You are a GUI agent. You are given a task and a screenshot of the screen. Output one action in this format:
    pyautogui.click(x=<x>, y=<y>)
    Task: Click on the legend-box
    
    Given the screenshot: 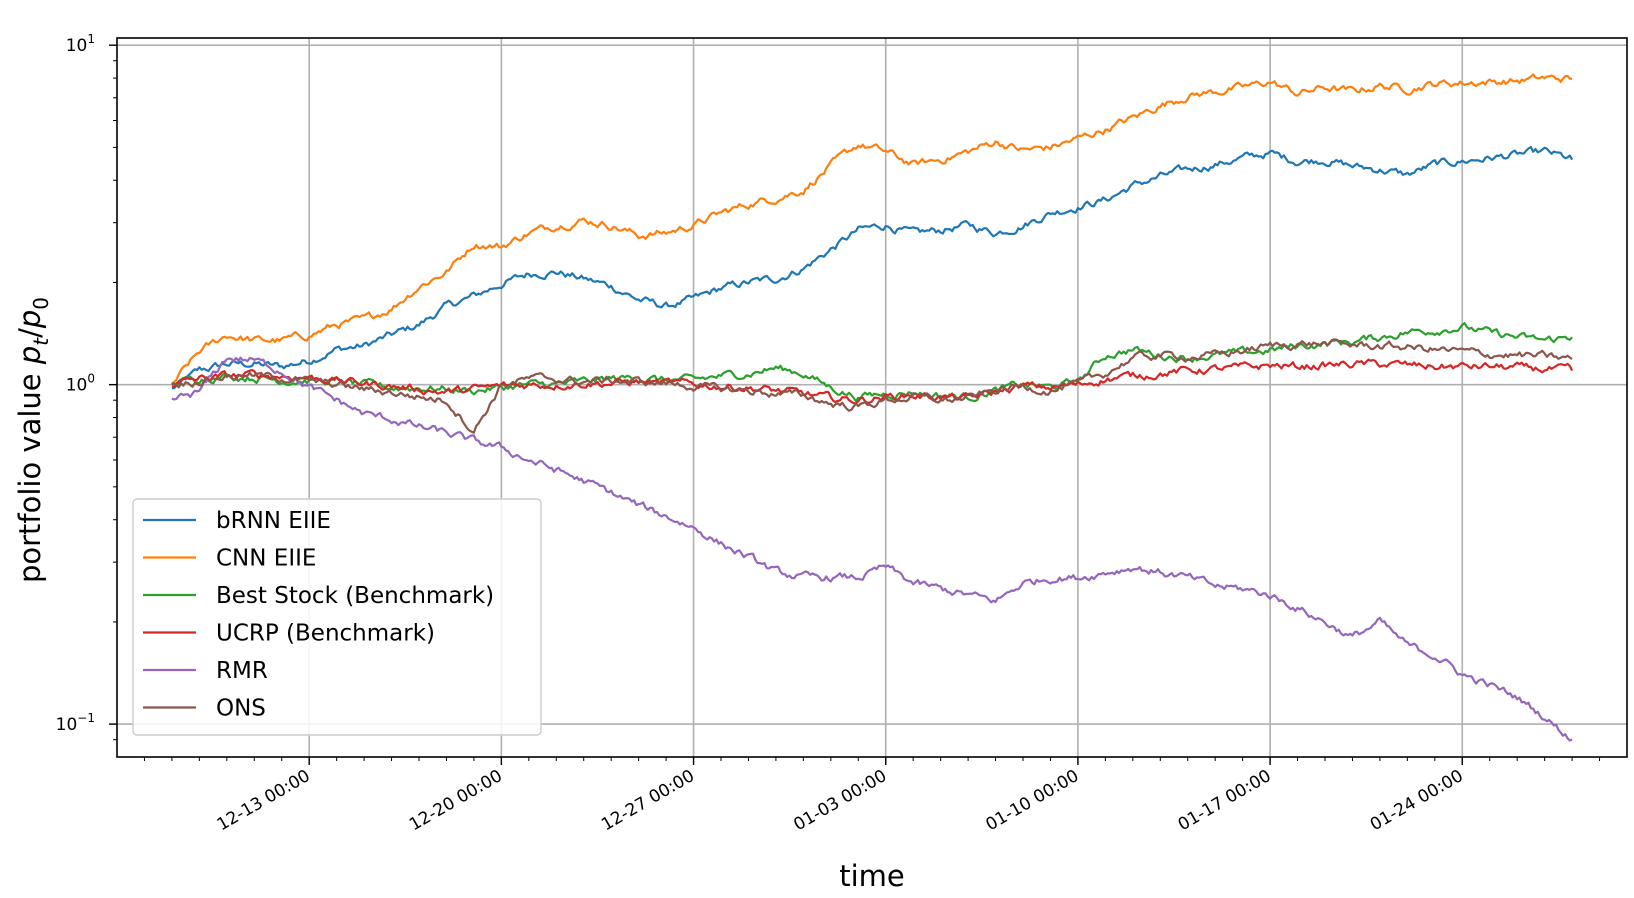 What is the action you would take?
    pyautogui.click(x=337, y=617)
    